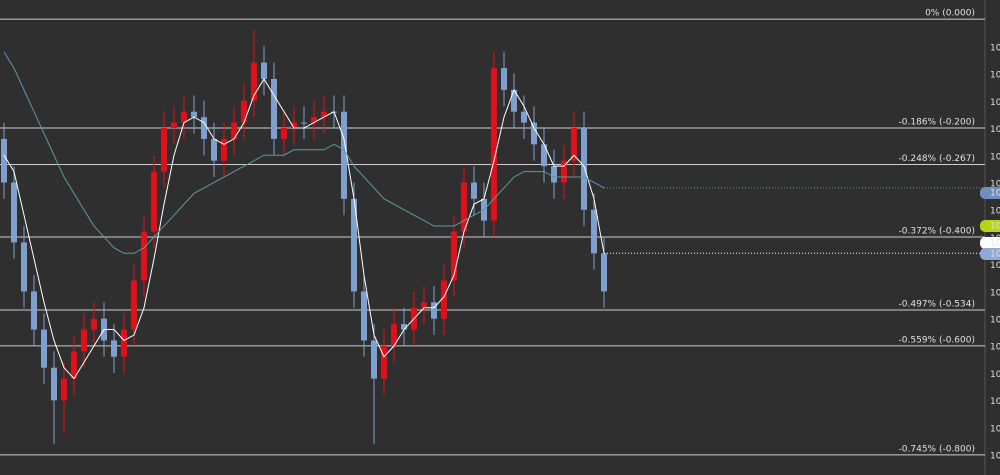 The width and height of the screenshot is (1000, 475). What do you see at coordinates (937, 449) in the screenshot?
I see `fib-label: -0.745% (-0.800)` at bounding box center [937, 449].